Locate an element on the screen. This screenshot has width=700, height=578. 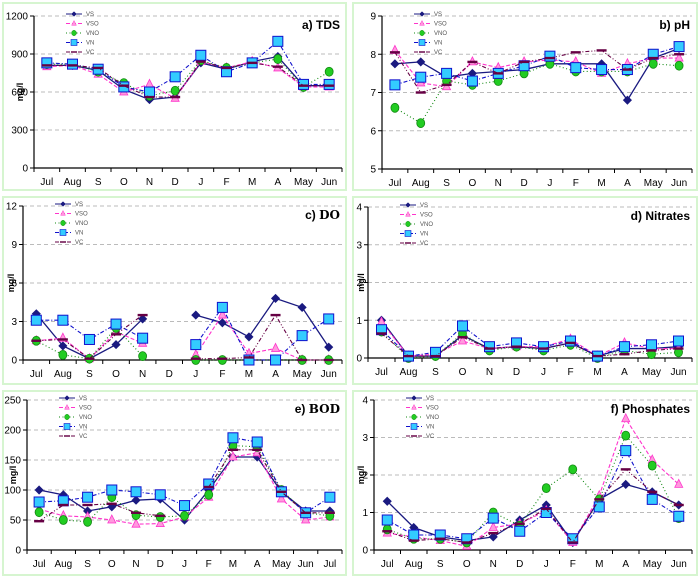
series-vs is located at coordinates (530, 338).